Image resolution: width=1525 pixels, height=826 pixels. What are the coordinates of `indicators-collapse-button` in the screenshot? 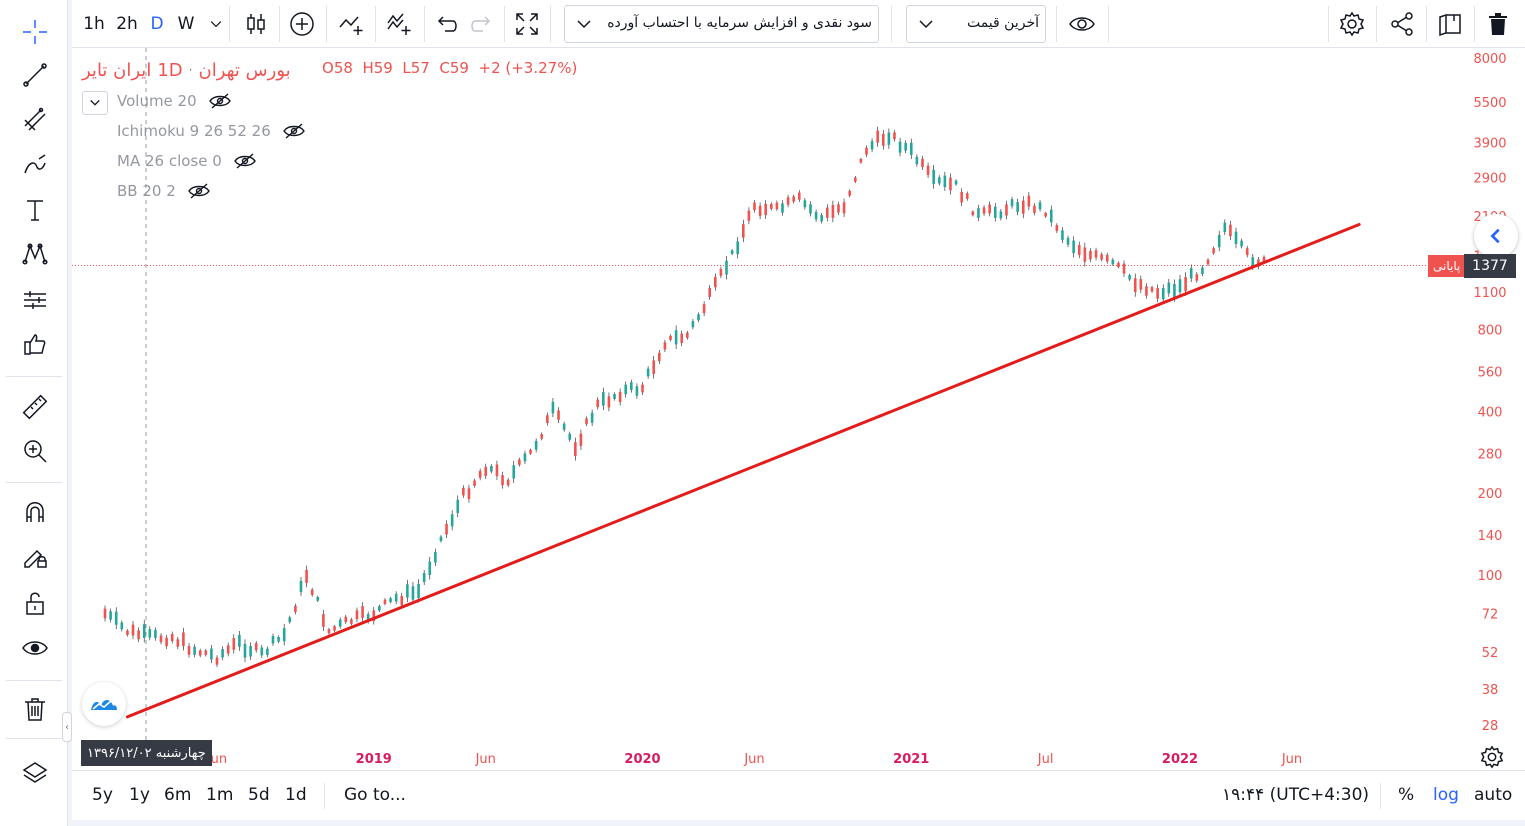 It's located at (95, 103).